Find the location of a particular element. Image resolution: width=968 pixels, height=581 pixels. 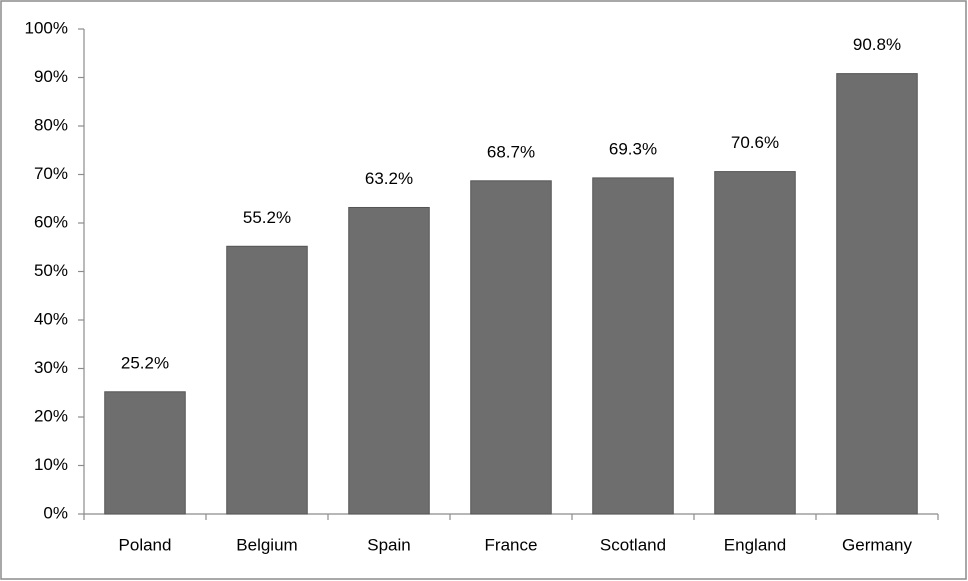

x-tick-label: Spain is located at coordinates (388, 544).